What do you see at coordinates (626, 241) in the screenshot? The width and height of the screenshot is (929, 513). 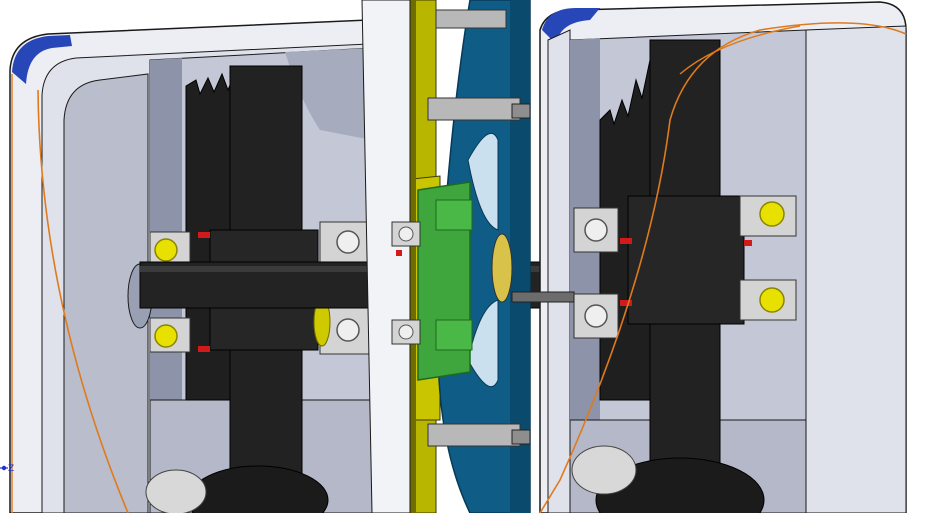 I see `right-seal-upper` at bounding box center [626, 241].